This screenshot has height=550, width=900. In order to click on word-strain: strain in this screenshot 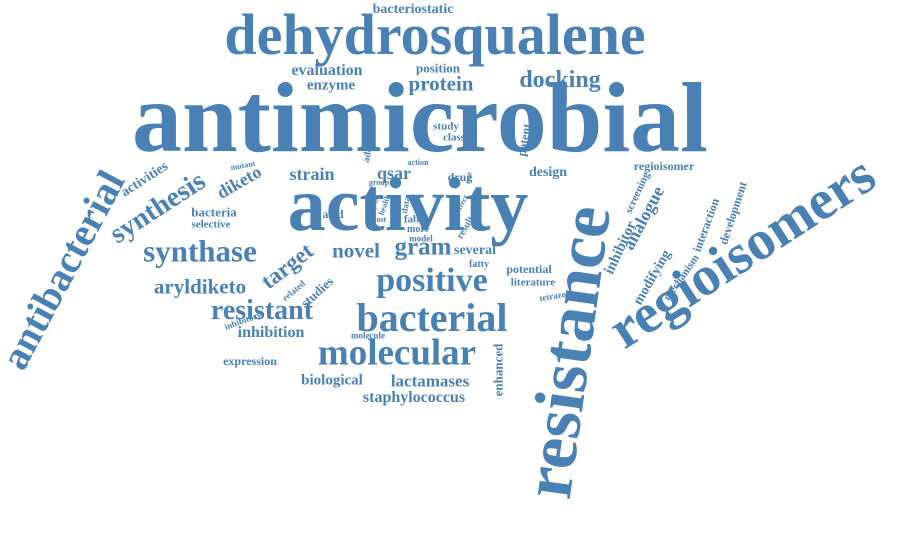, I will do `click(312, 174)`.